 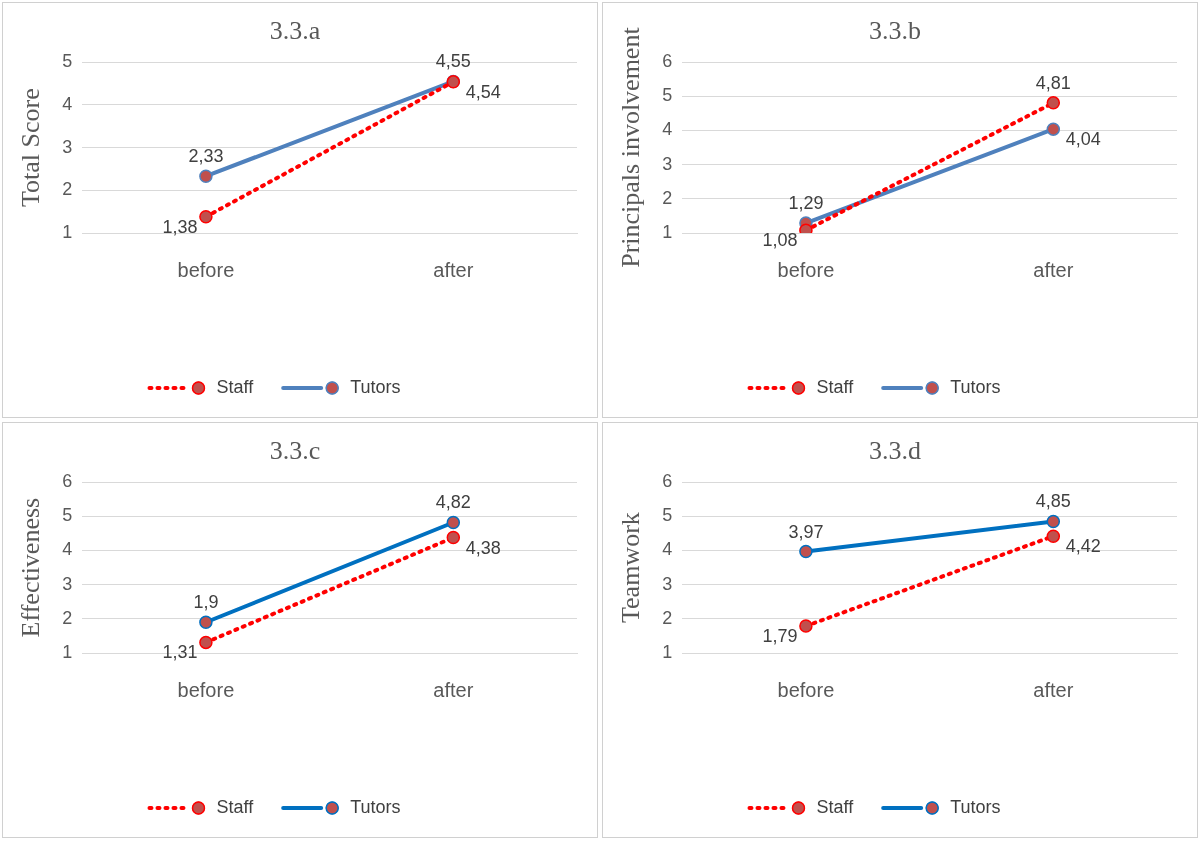 I want to click on data-label: 4,54, so click(x=483, y=91).